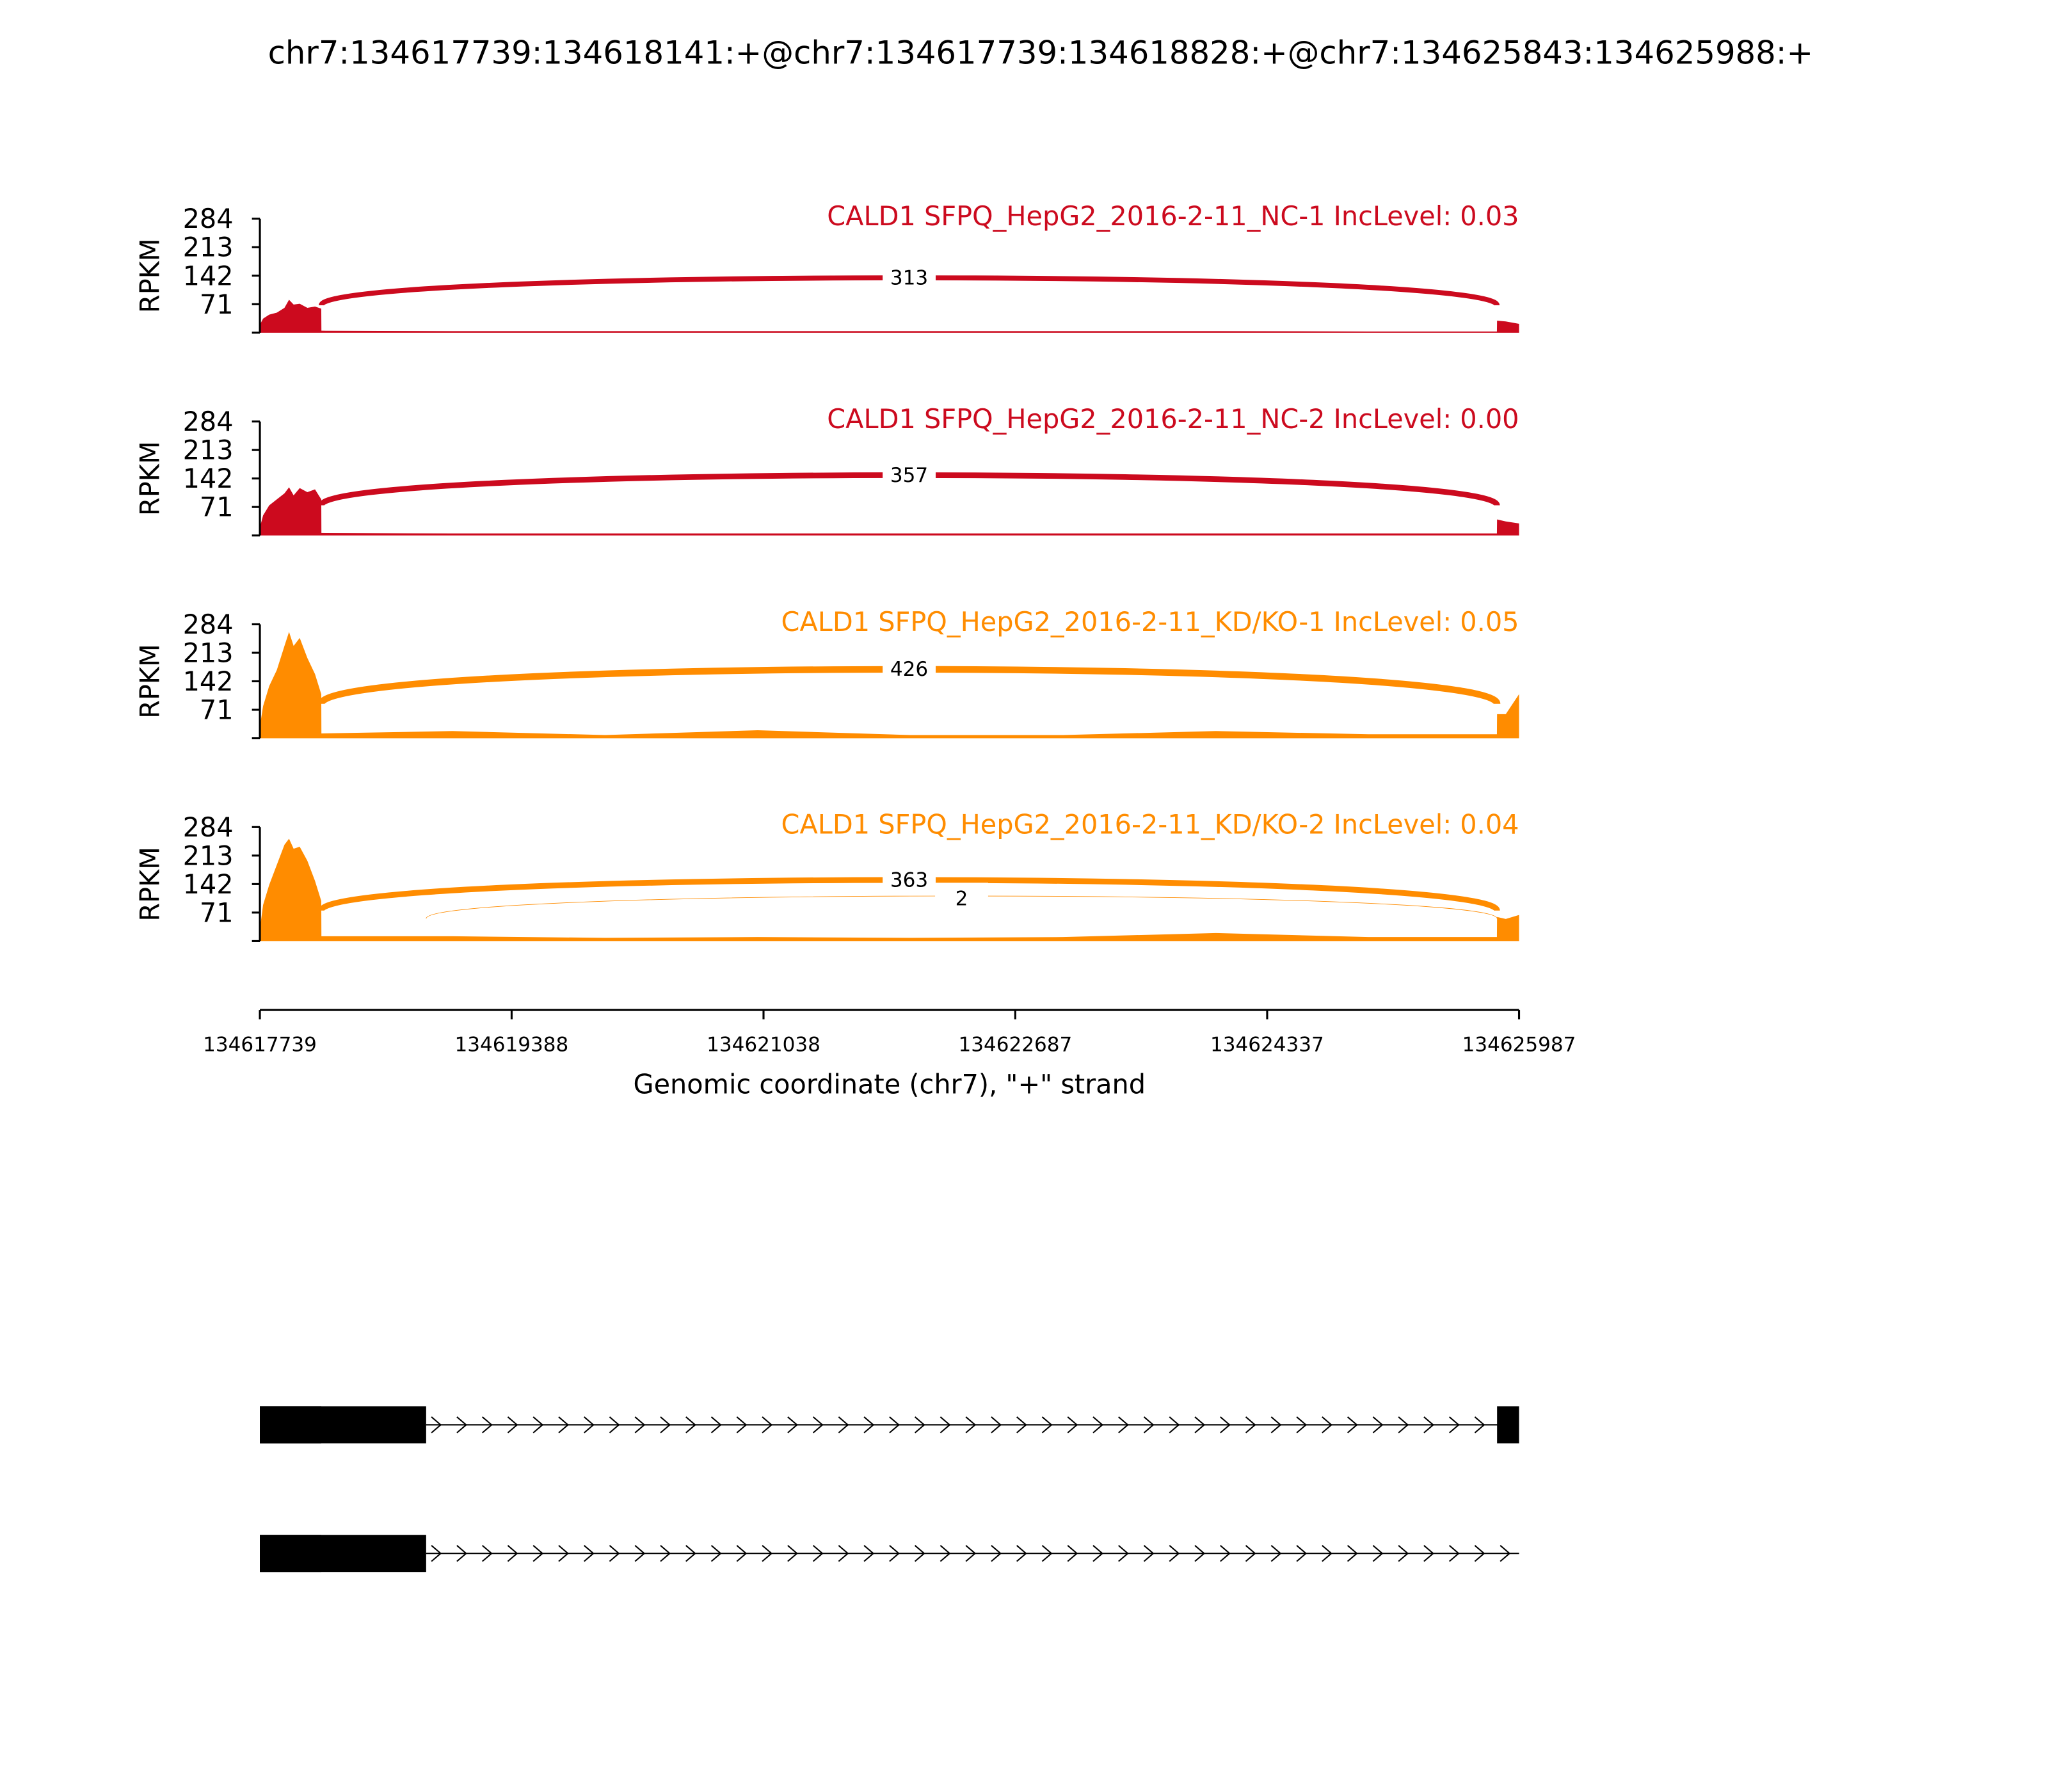 This screenshot has height=1792, width=2048. What do you see at coordinates (909, 475) in the screenshot?
I see `junction-label: 357` at bounding box center [909, 475].